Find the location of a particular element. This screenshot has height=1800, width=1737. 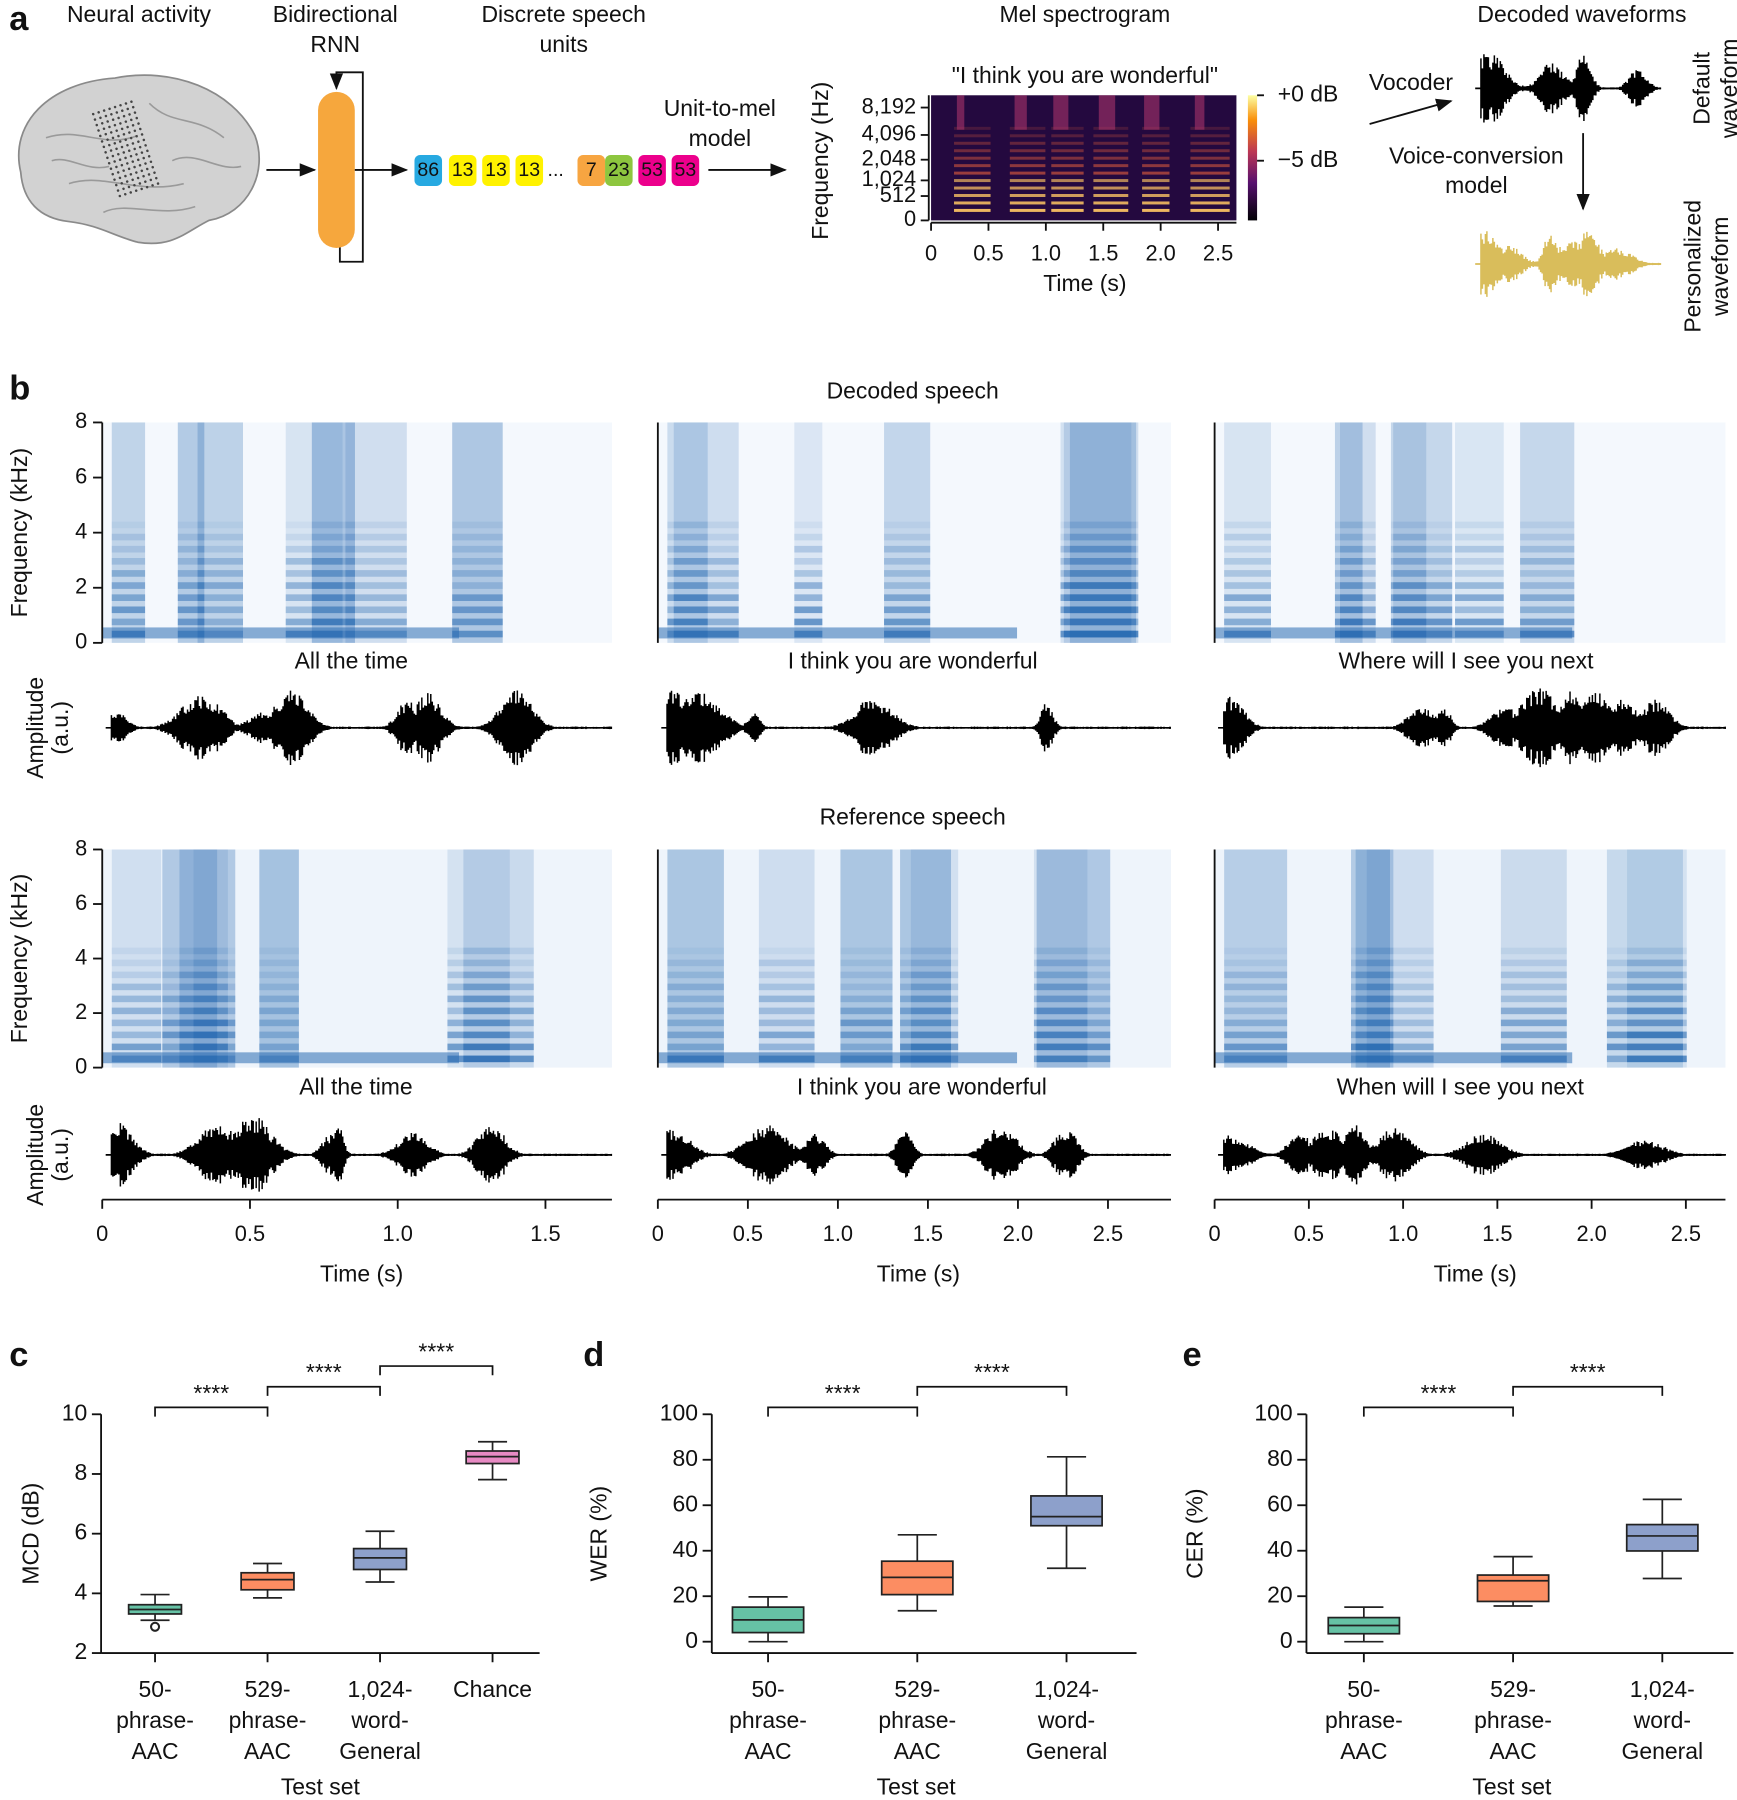

step-title: Unit-to-mel model is located at coordinates (720, 123).